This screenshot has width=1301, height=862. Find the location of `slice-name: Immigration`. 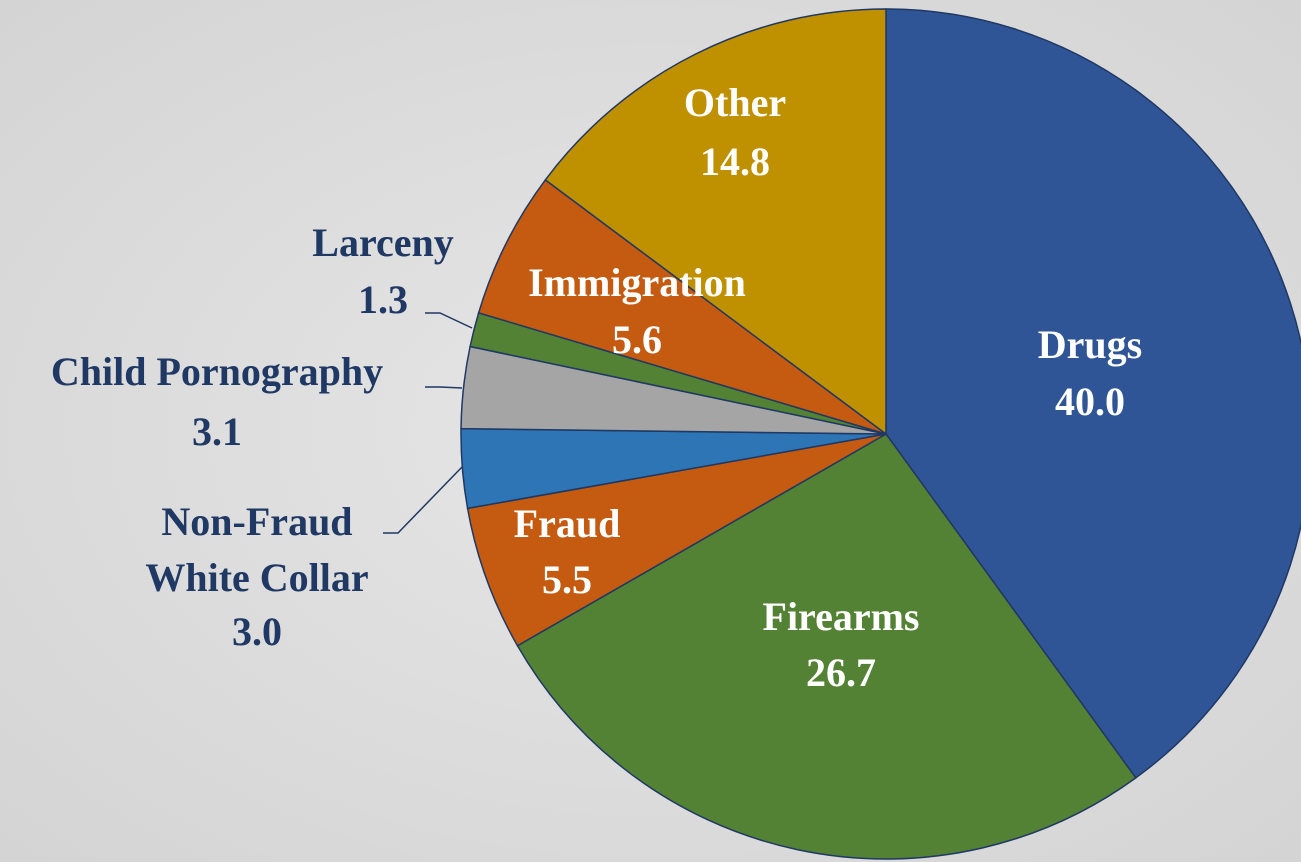

slice-name: Immigration is located at coordinates (637, 282).